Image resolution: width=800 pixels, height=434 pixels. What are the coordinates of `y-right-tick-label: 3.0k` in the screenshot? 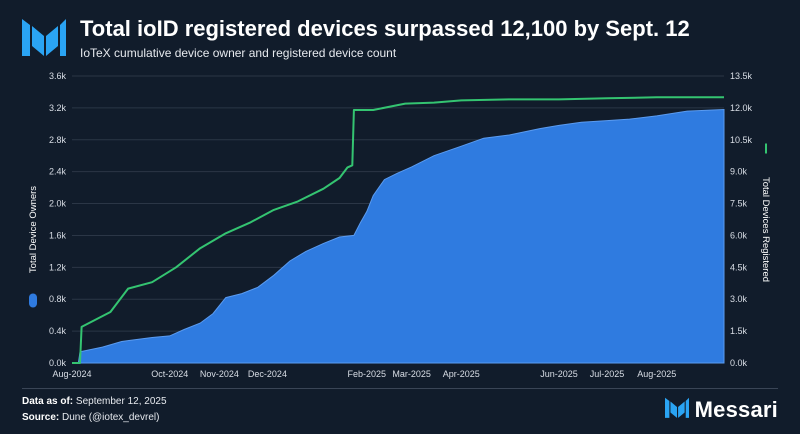 It's located at (739, 299).